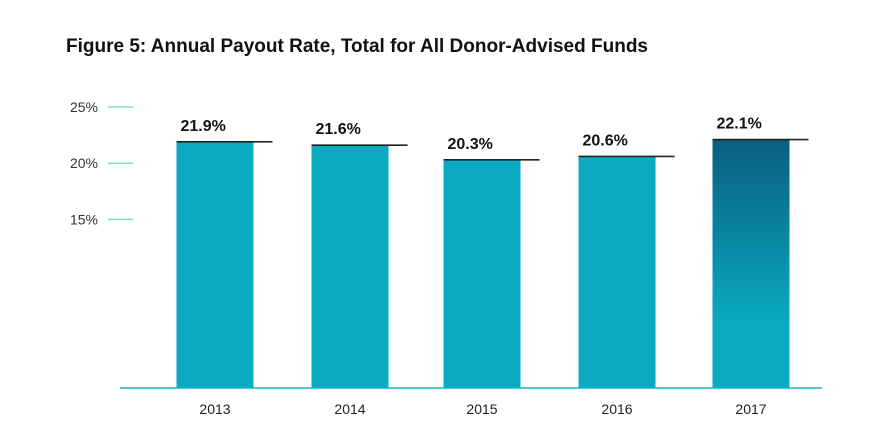 Image resolution: width=876 pixels, height=436 pixels. I want to click on bar-2017, so click(751, 263).